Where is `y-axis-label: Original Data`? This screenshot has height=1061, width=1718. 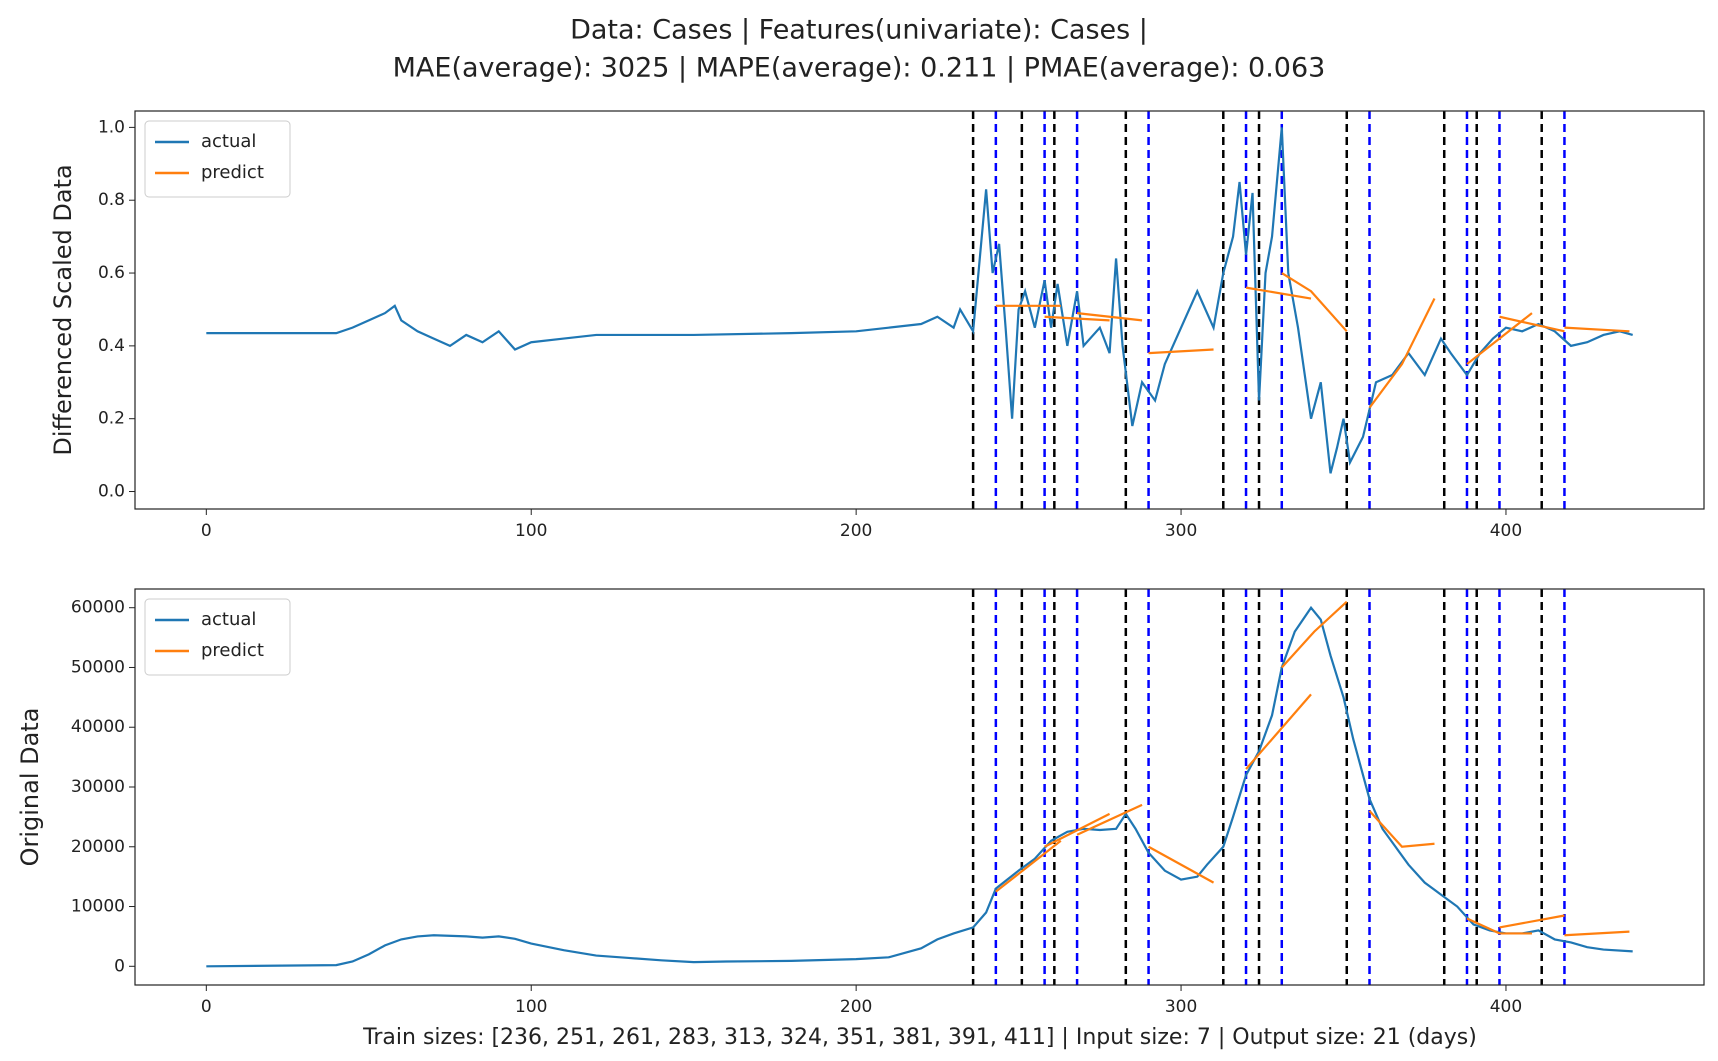 y-axis-label: Original Data is located at coordinates (30, 787).